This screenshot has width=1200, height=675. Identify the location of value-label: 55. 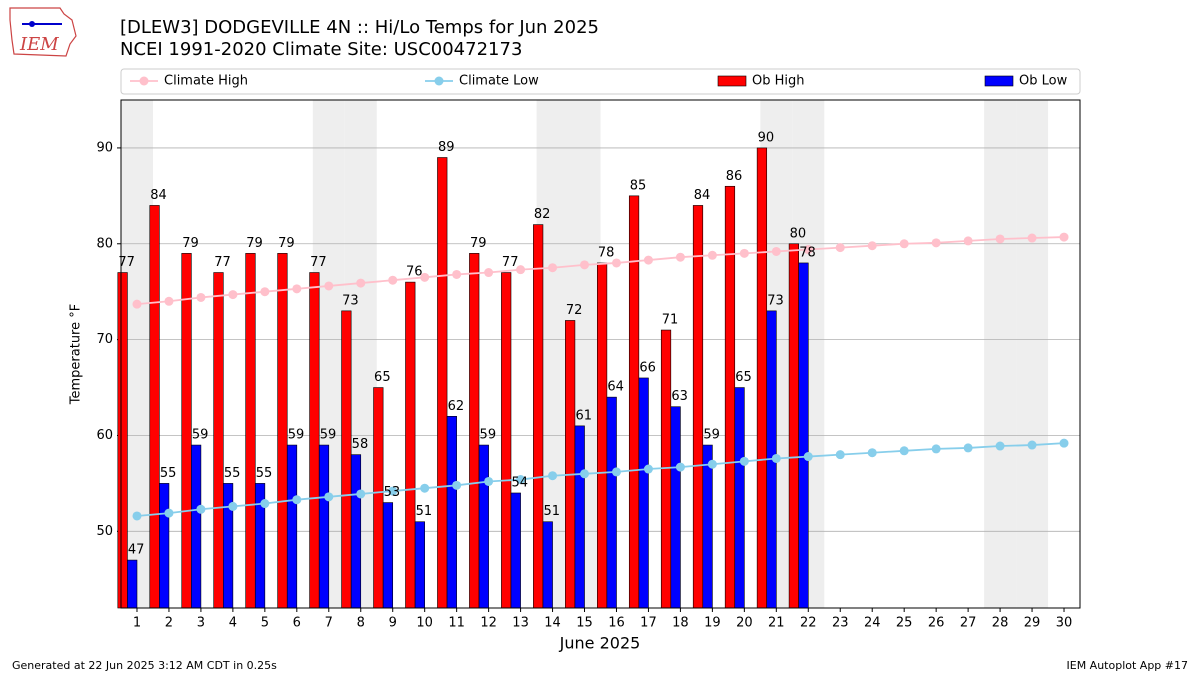
(232, 473).